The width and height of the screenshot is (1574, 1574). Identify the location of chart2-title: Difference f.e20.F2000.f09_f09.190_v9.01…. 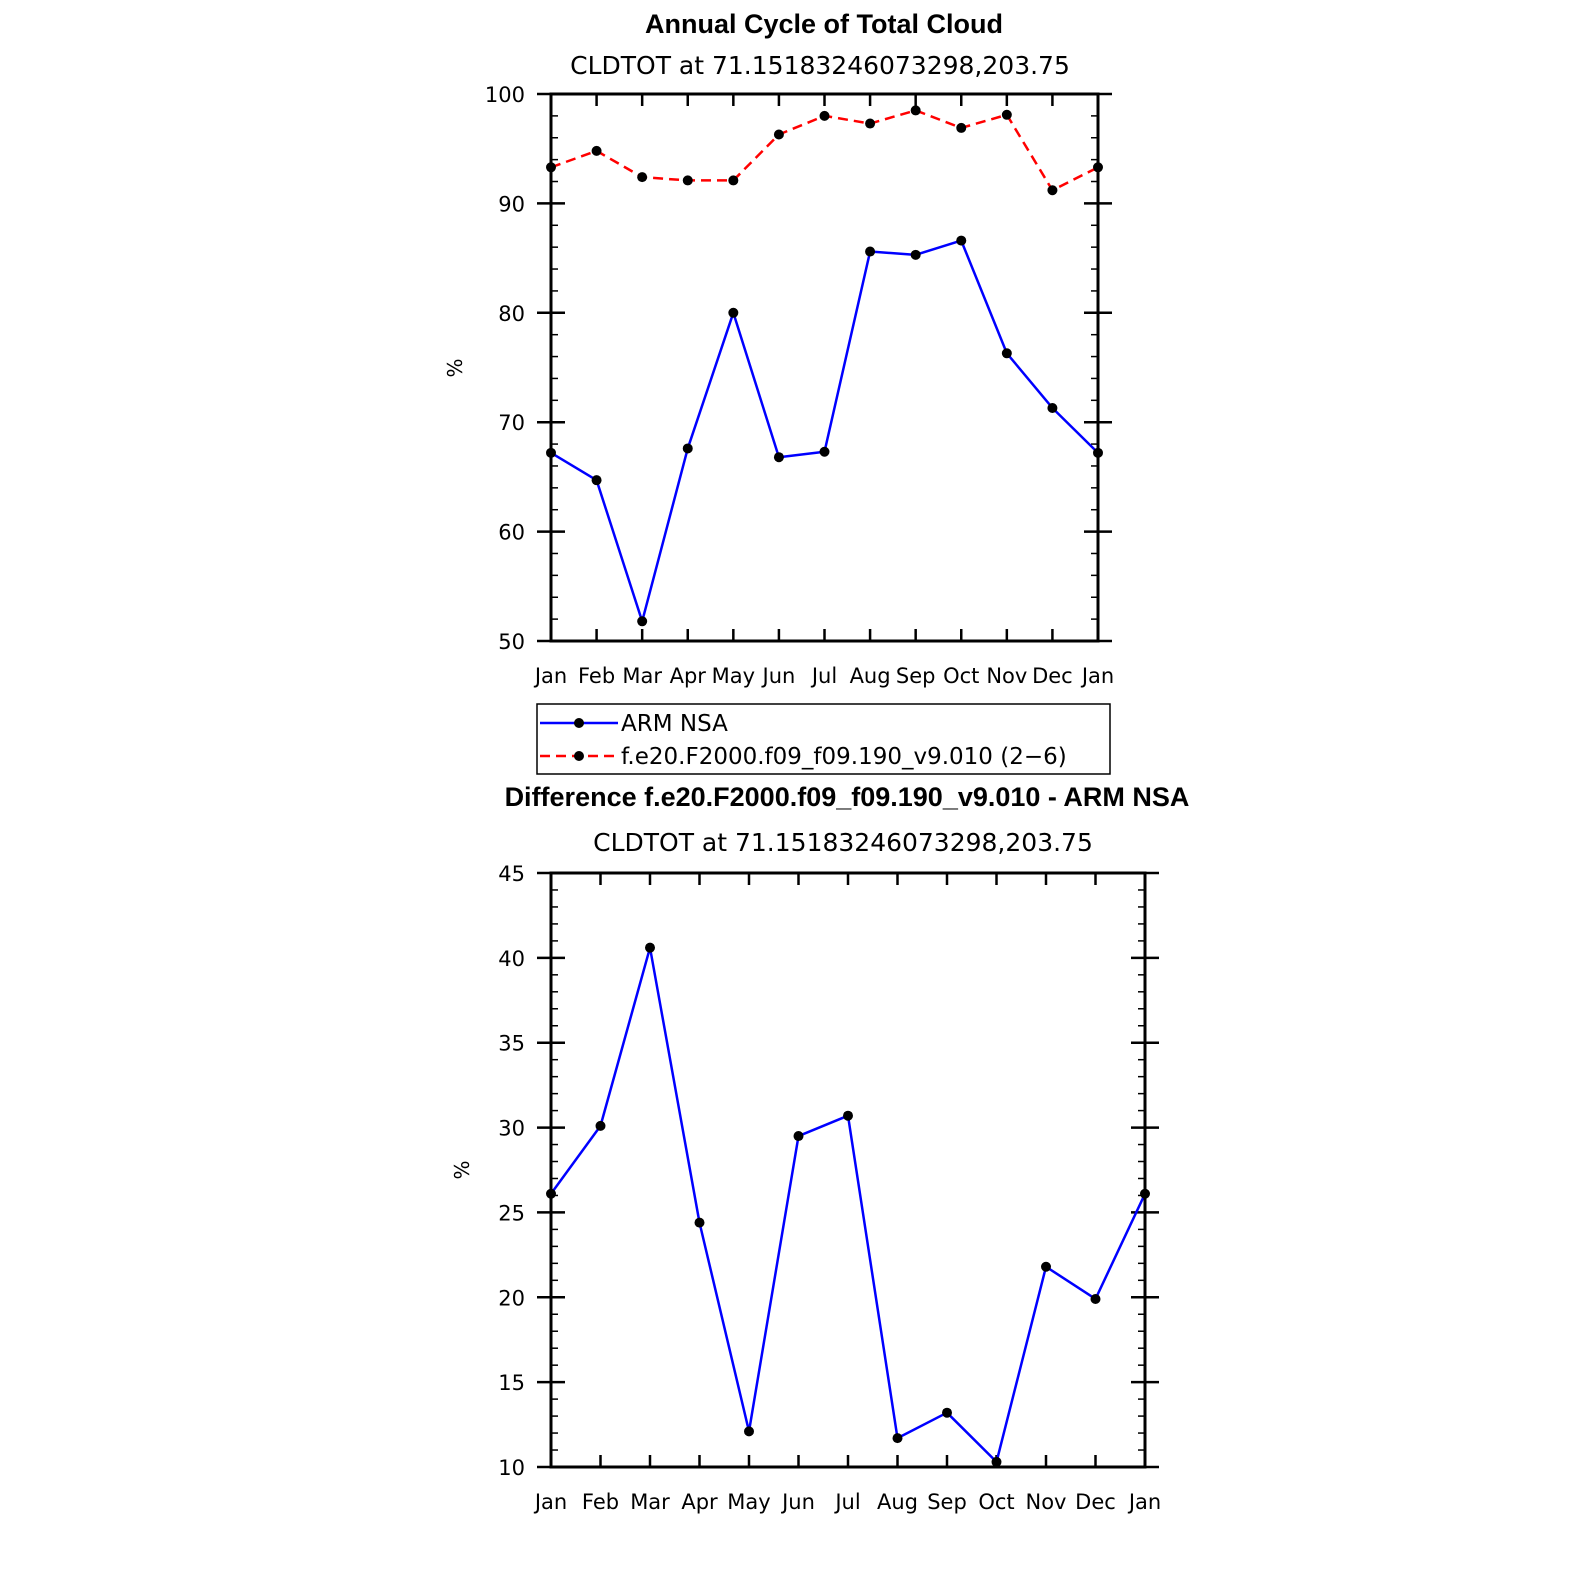
(847, 797).